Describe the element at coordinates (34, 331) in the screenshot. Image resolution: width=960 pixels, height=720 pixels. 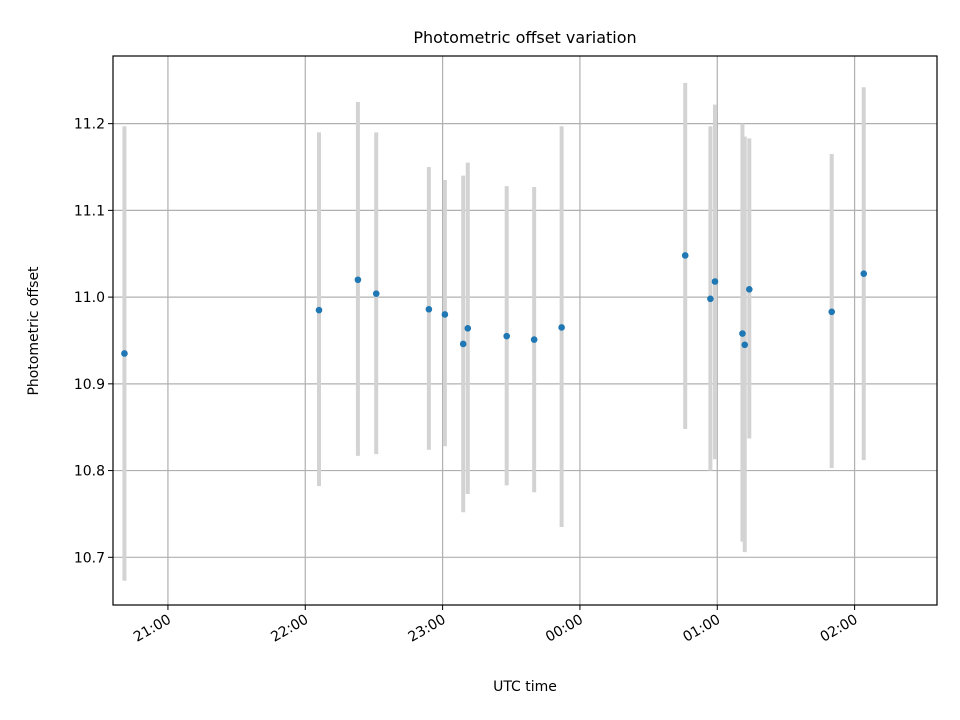
I see `y-axis-label: Photometric offset` at that location.